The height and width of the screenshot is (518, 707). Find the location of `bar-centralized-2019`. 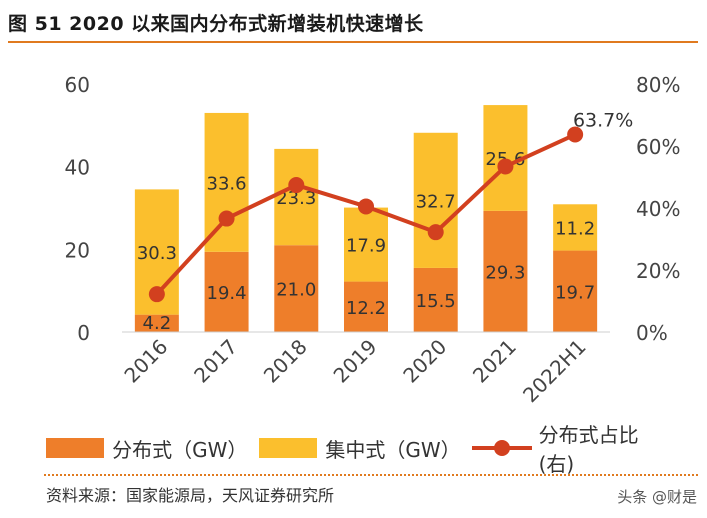

bar-centralized-2019 is located at coordinates (366, 244).